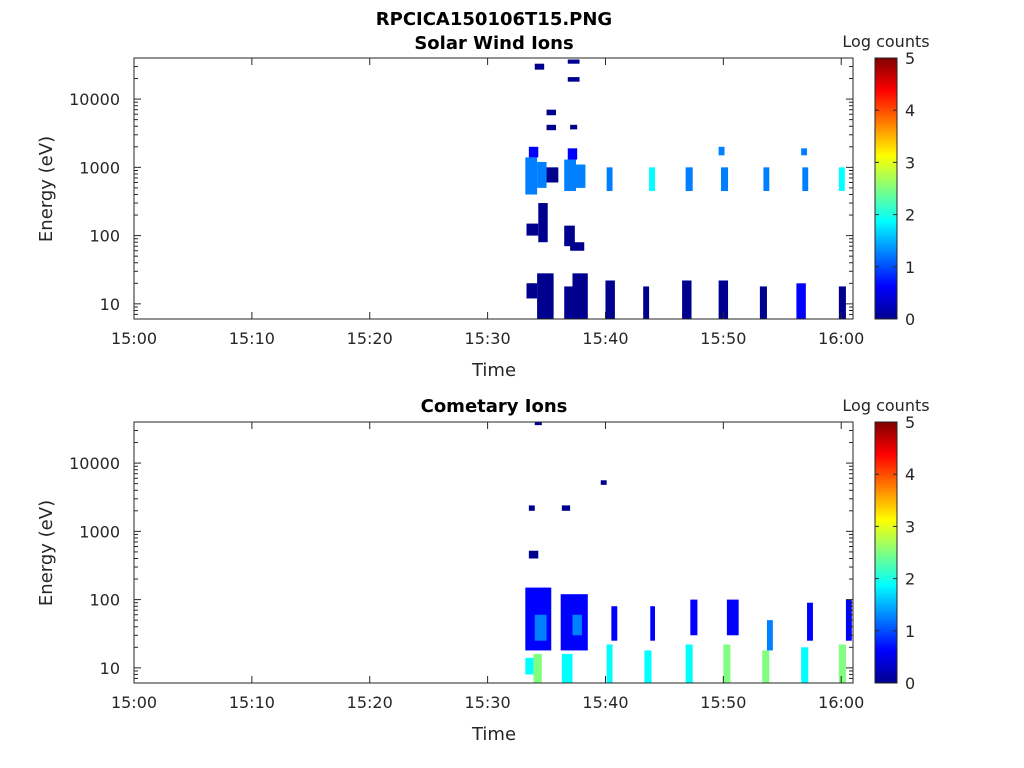  I want to click on heatmap-cells, so click(685, 189).